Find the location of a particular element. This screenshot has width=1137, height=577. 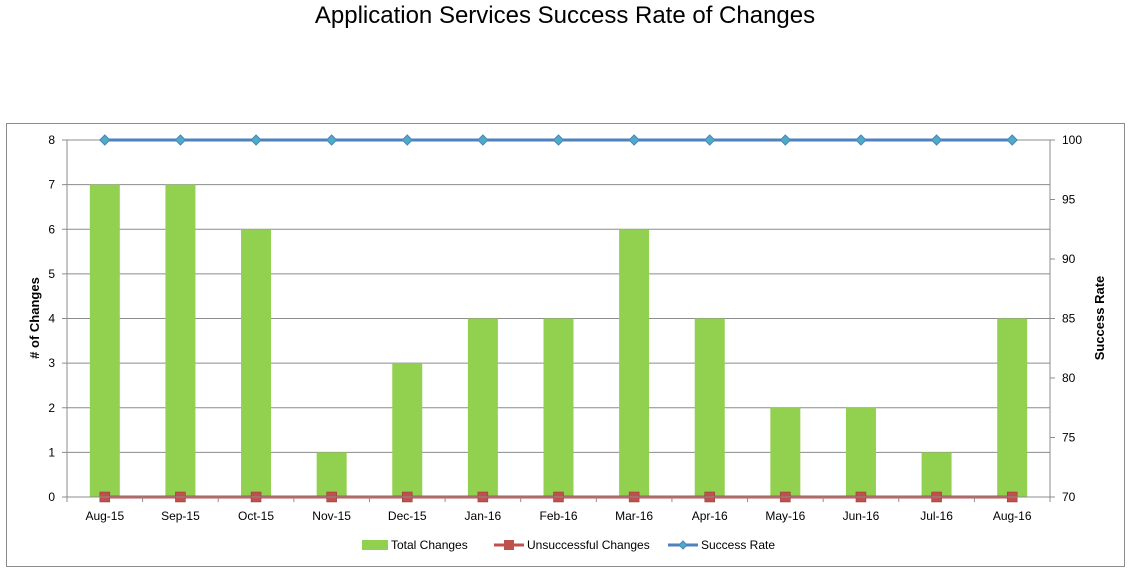

legend-swatch-total-changes is located at coordinates (375, 545).